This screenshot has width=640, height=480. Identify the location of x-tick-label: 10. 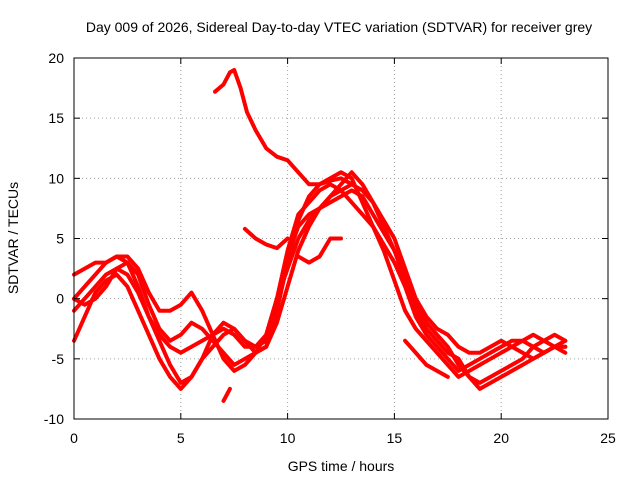
(288, 438).